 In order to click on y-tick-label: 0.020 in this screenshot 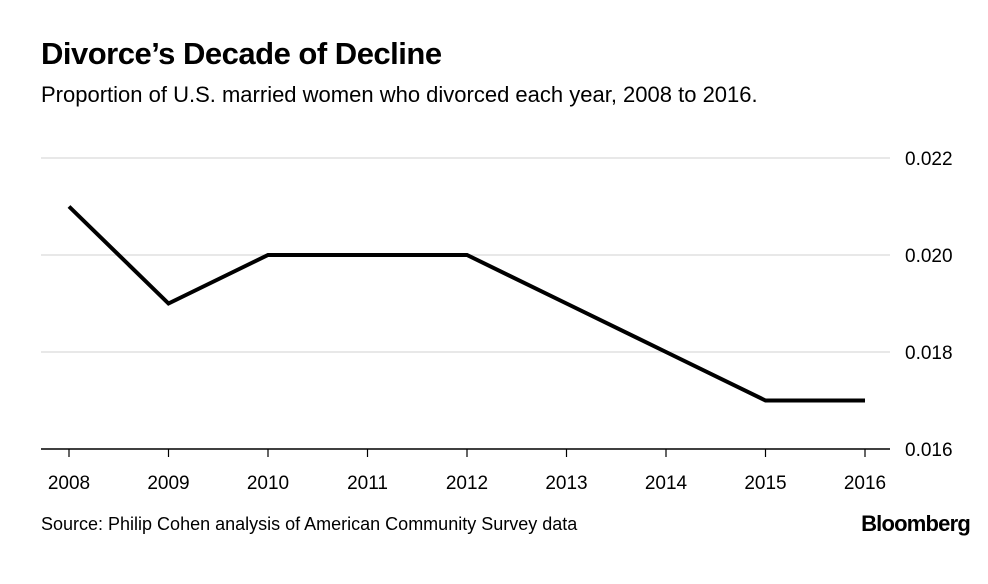, I will do `click(929, 256)`.